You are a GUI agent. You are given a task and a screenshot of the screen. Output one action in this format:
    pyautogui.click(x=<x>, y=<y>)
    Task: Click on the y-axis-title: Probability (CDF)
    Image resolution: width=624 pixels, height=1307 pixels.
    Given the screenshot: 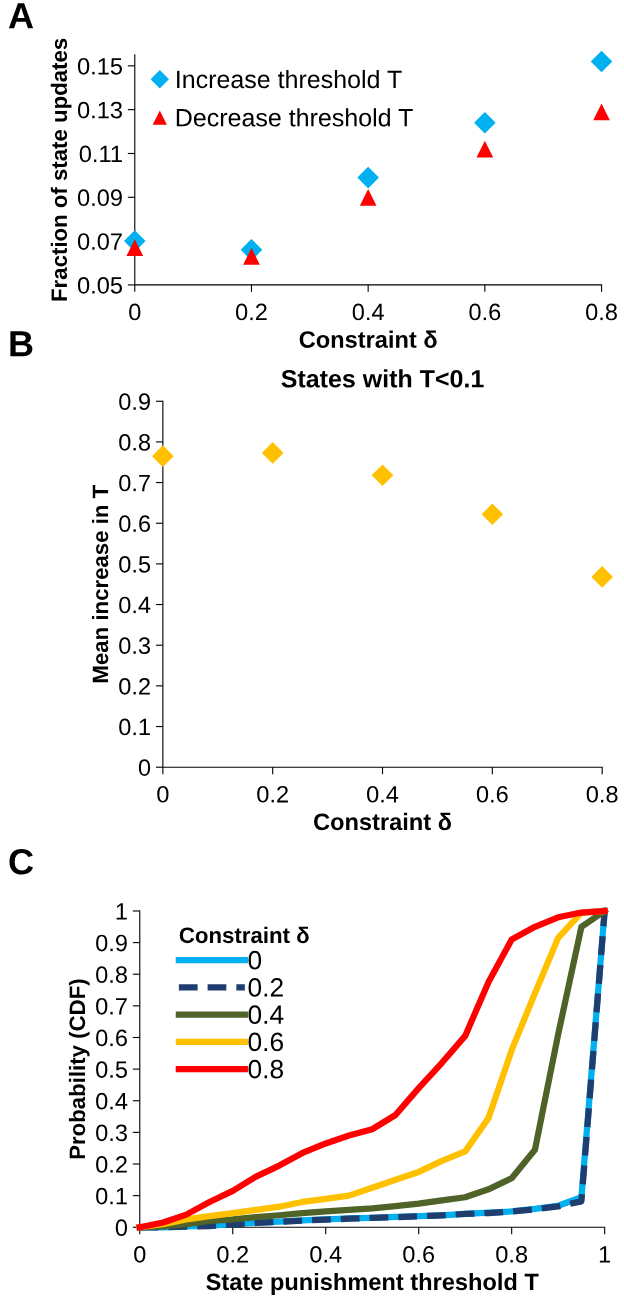 What is the action you would take?
    pyautogui.click(x=79, y=1069)
    